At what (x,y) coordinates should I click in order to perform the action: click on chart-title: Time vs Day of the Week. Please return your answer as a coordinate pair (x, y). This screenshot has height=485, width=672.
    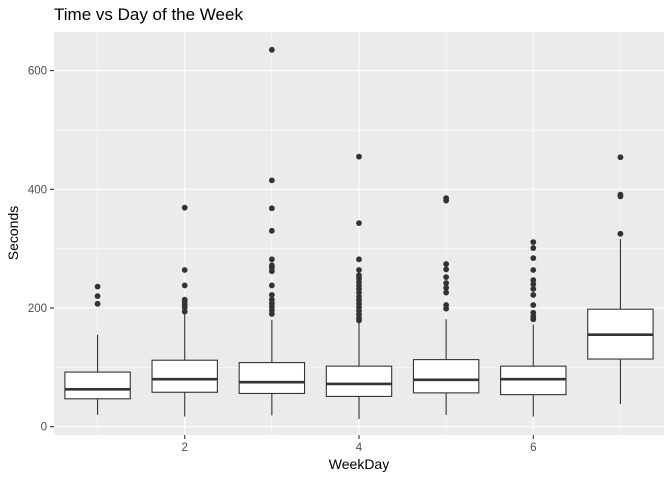
    Looking at the image, I should click on (148, 14).